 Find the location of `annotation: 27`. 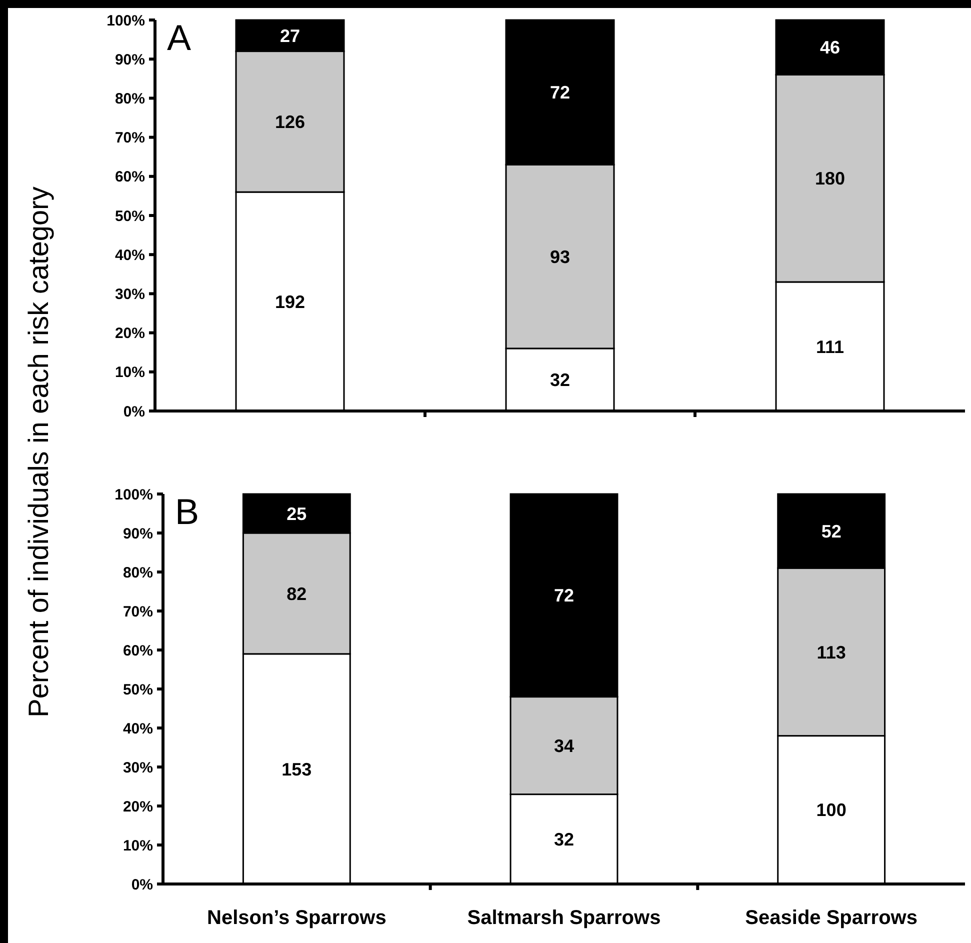

annotation: 27 is located at coordinates (290, 36).